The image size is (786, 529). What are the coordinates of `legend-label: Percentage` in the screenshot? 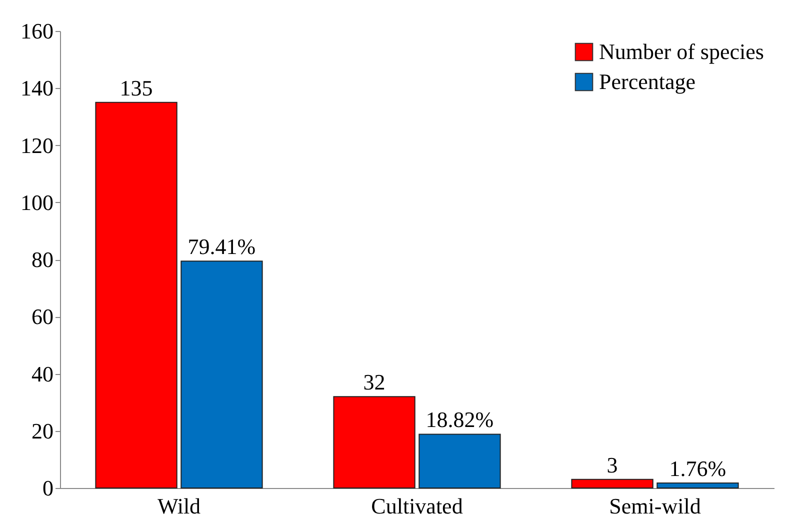 It's located at (647, 81).